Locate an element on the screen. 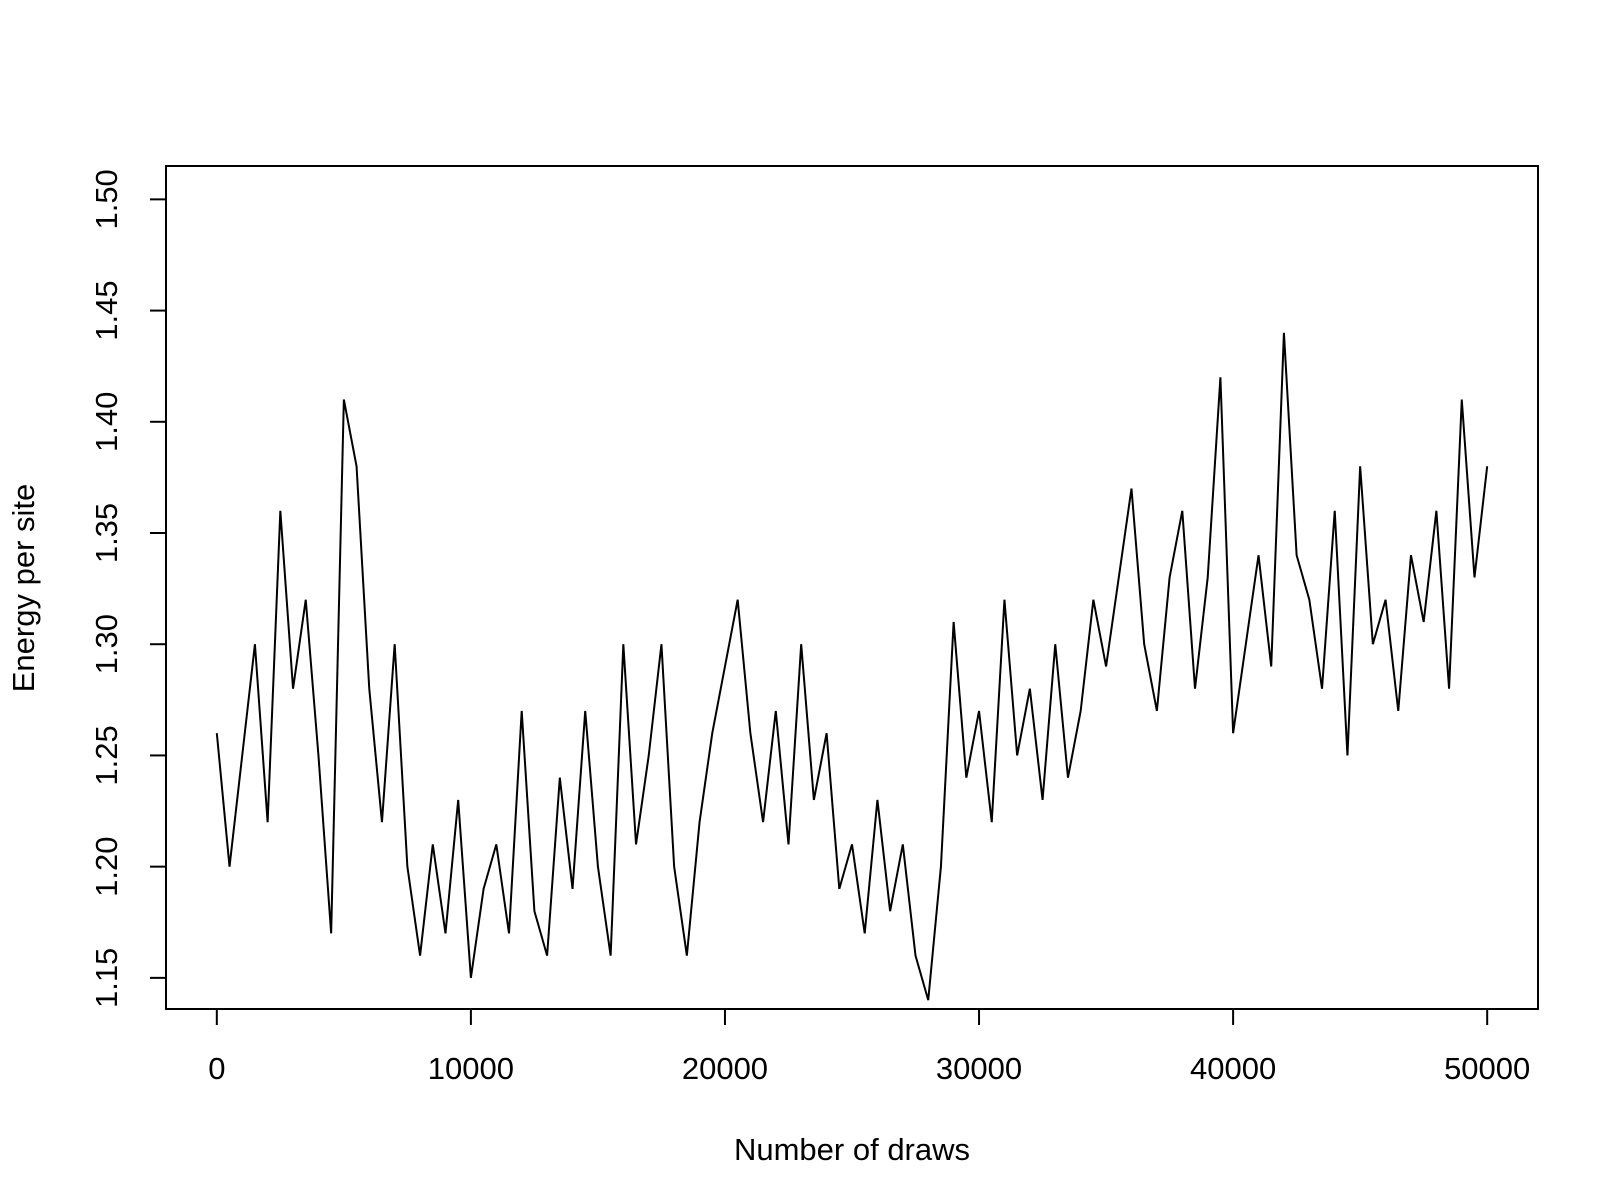 This screenshot has height=1200, width=1600. x-tick-label: 0 is located at coordinates (216, 1068).